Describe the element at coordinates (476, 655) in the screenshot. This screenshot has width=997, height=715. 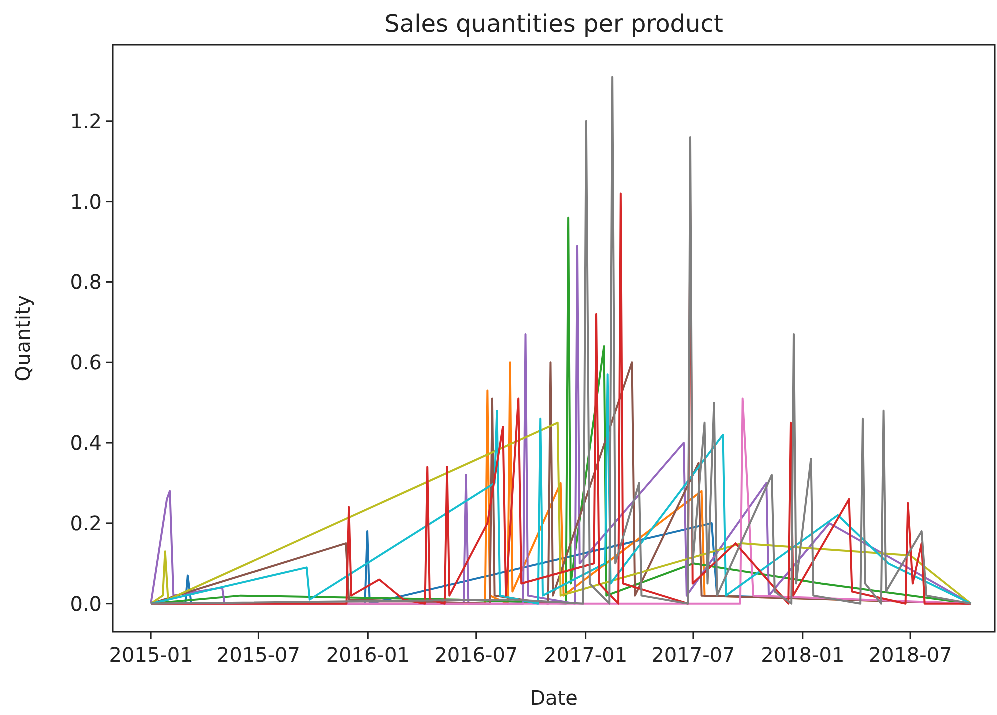
I see `x-tick-label: 2016-07` at that location.